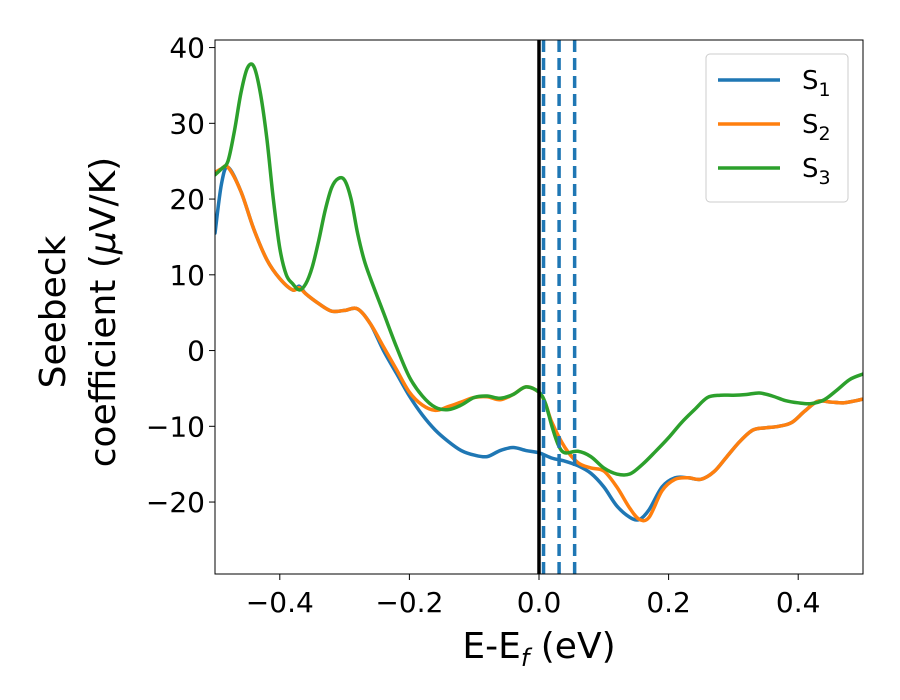 This screenshot has height=700, width=900. Describe the element at coordinates (409, 602) in the screenshot. I see `x-tick-label: −0.2` at that location.